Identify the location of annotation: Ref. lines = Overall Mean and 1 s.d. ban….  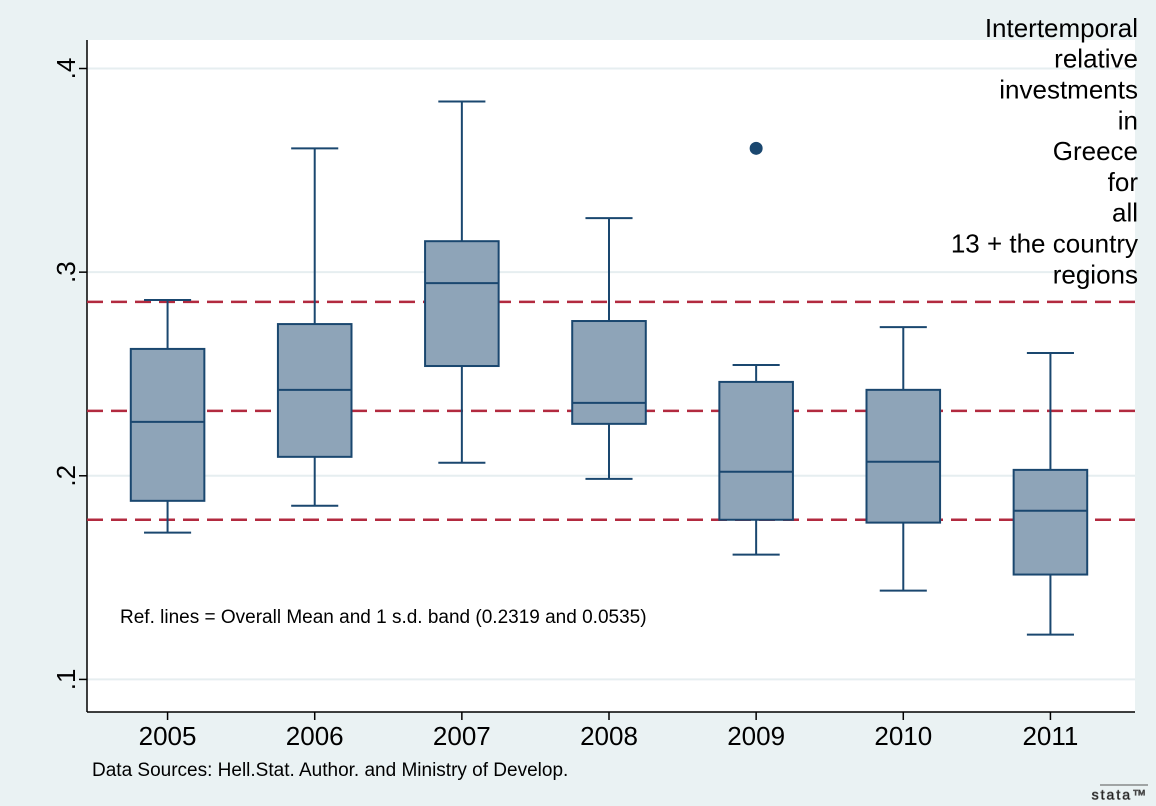
(383, 617).